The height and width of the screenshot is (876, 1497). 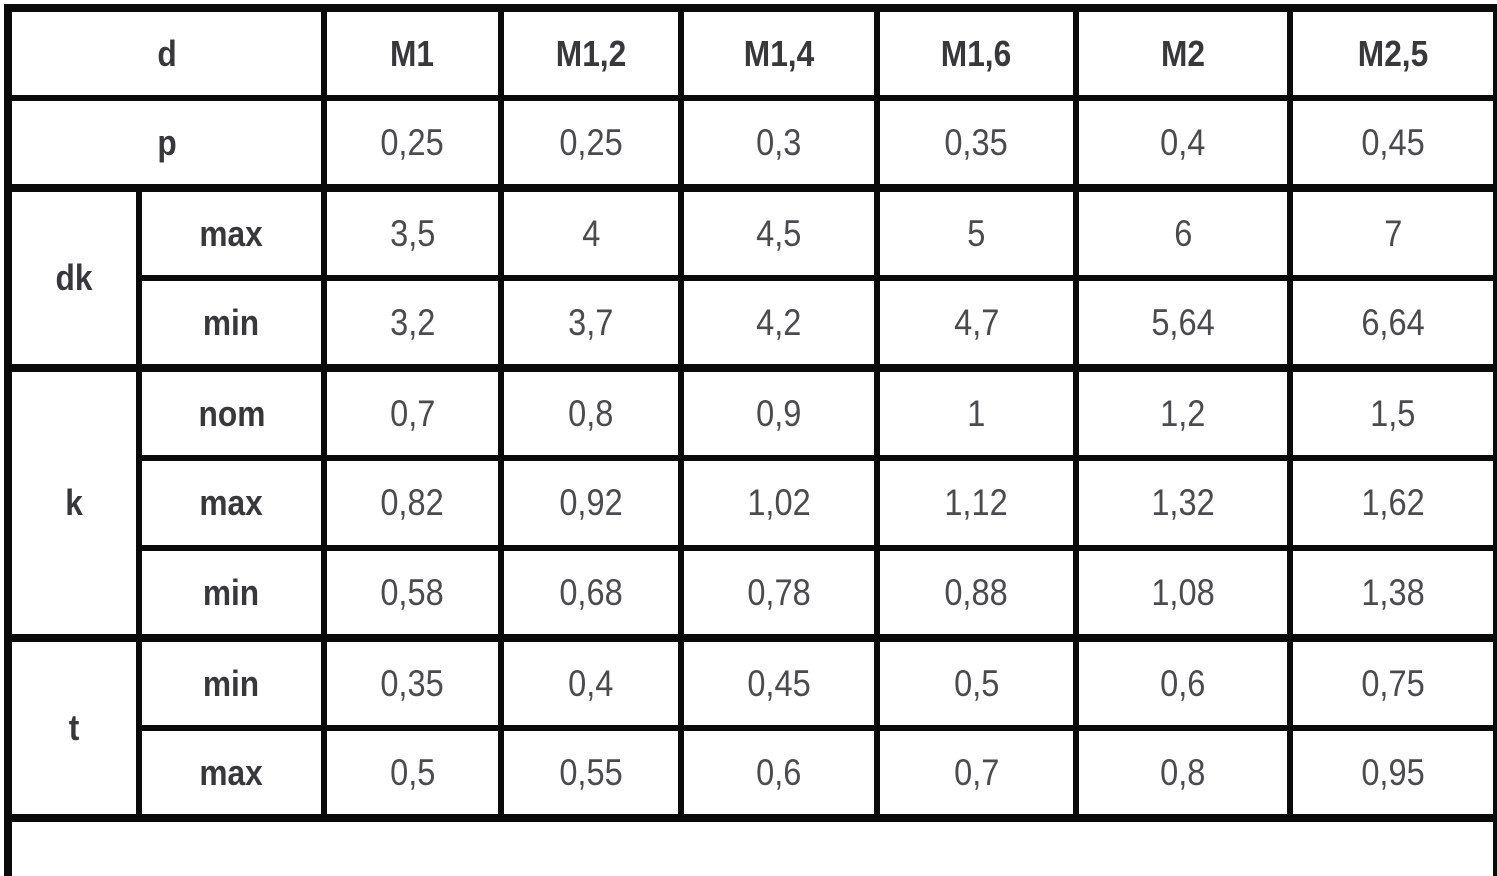 I want to click on value-cell-k-nom-m1-4: 0,9, so click(x=779, y=412).